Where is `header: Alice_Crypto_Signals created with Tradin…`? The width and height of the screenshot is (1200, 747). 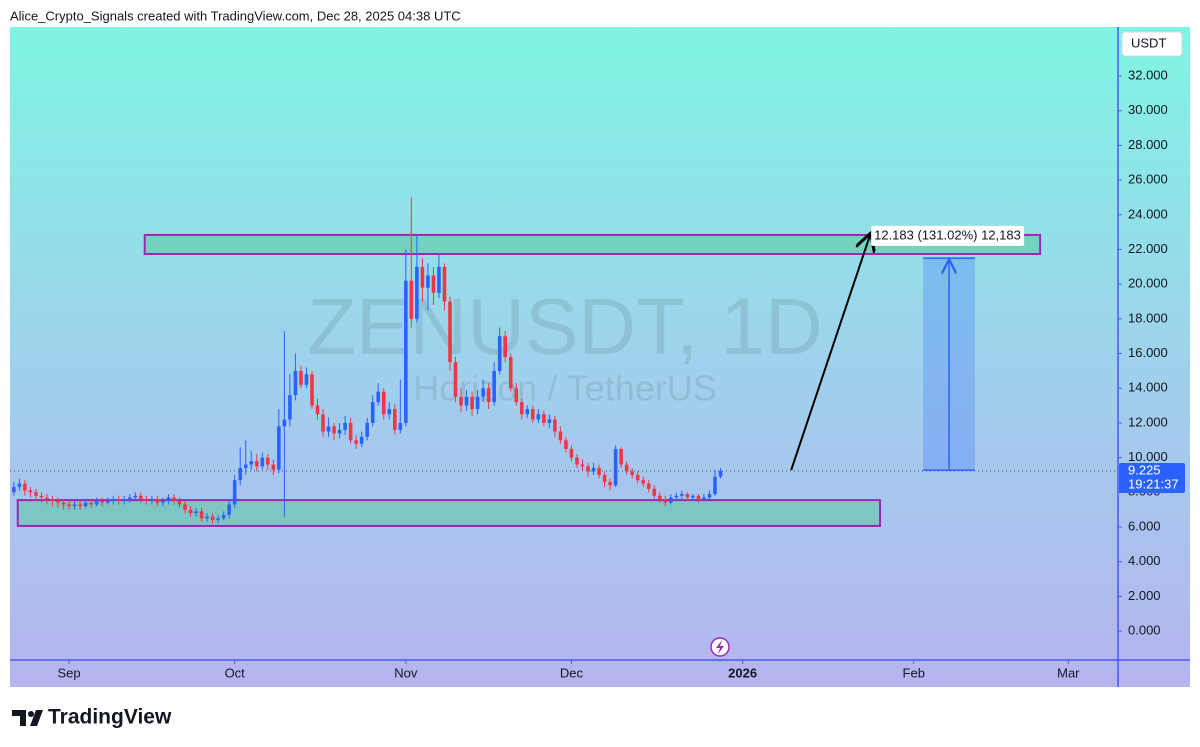 header: Alice_Crypto_Signals created with Tradin… is located at coordinates (235, 15).